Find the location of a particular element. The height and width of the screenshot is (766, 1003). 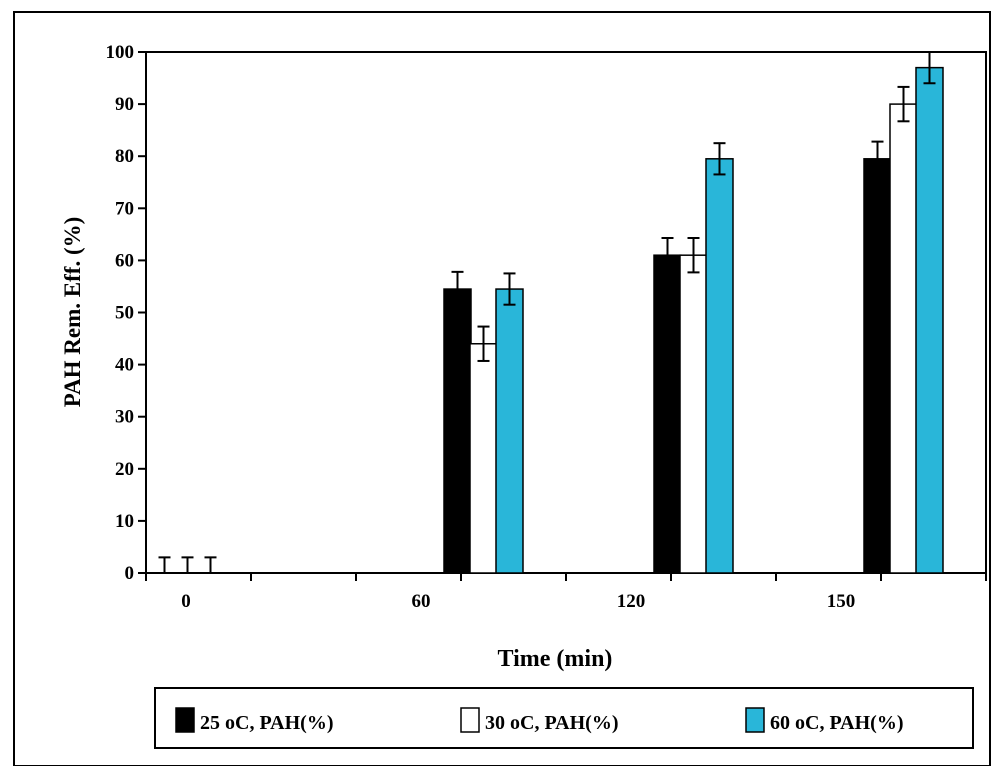

y-tick-label: 10 is located at coordinates (124, 521).